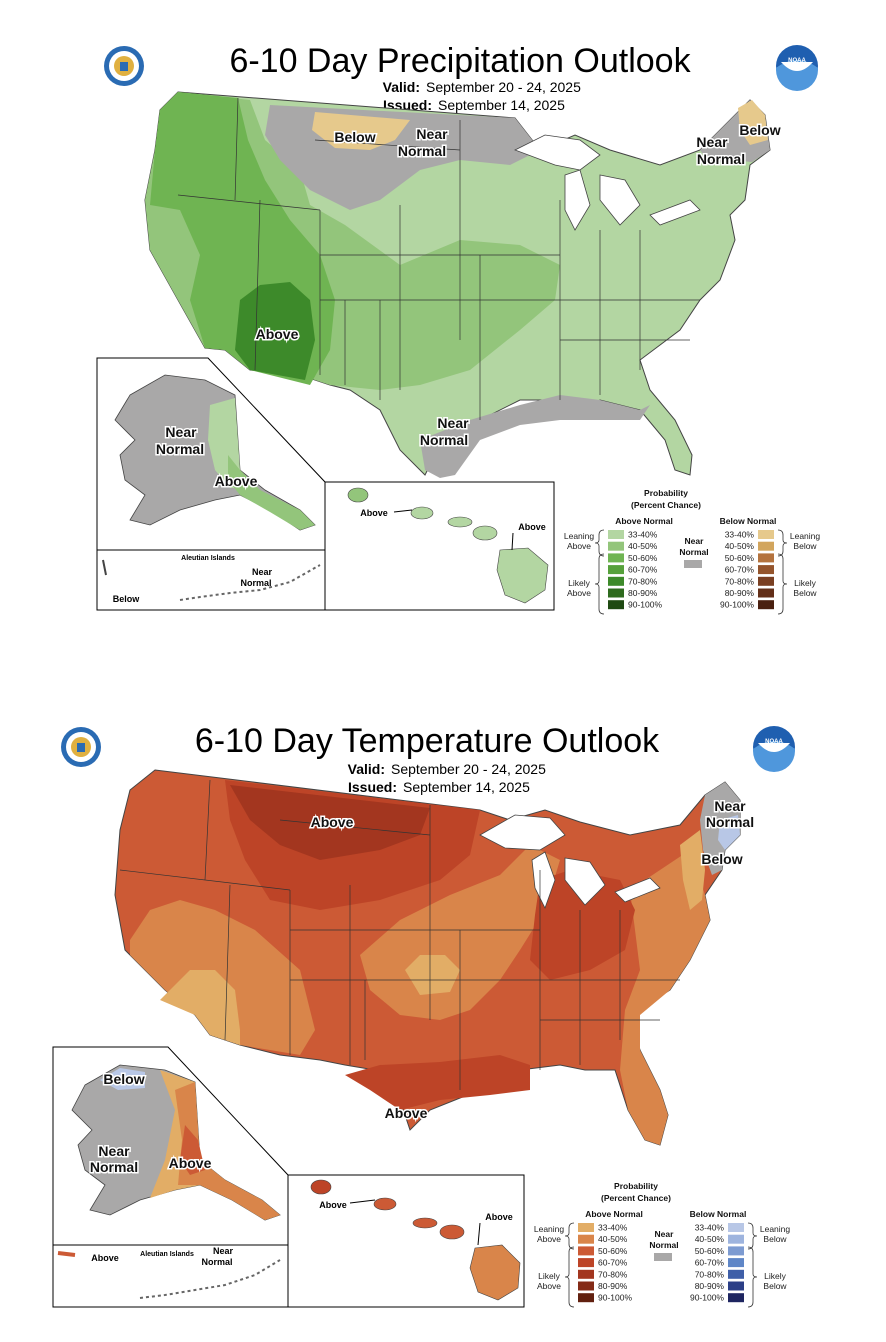 The height and width of the screenshot is (1342, 886). Describe the element at coordinates (579, 593) in the screenshot. I see `precip-legend-likely-above-2: Above` at that location.